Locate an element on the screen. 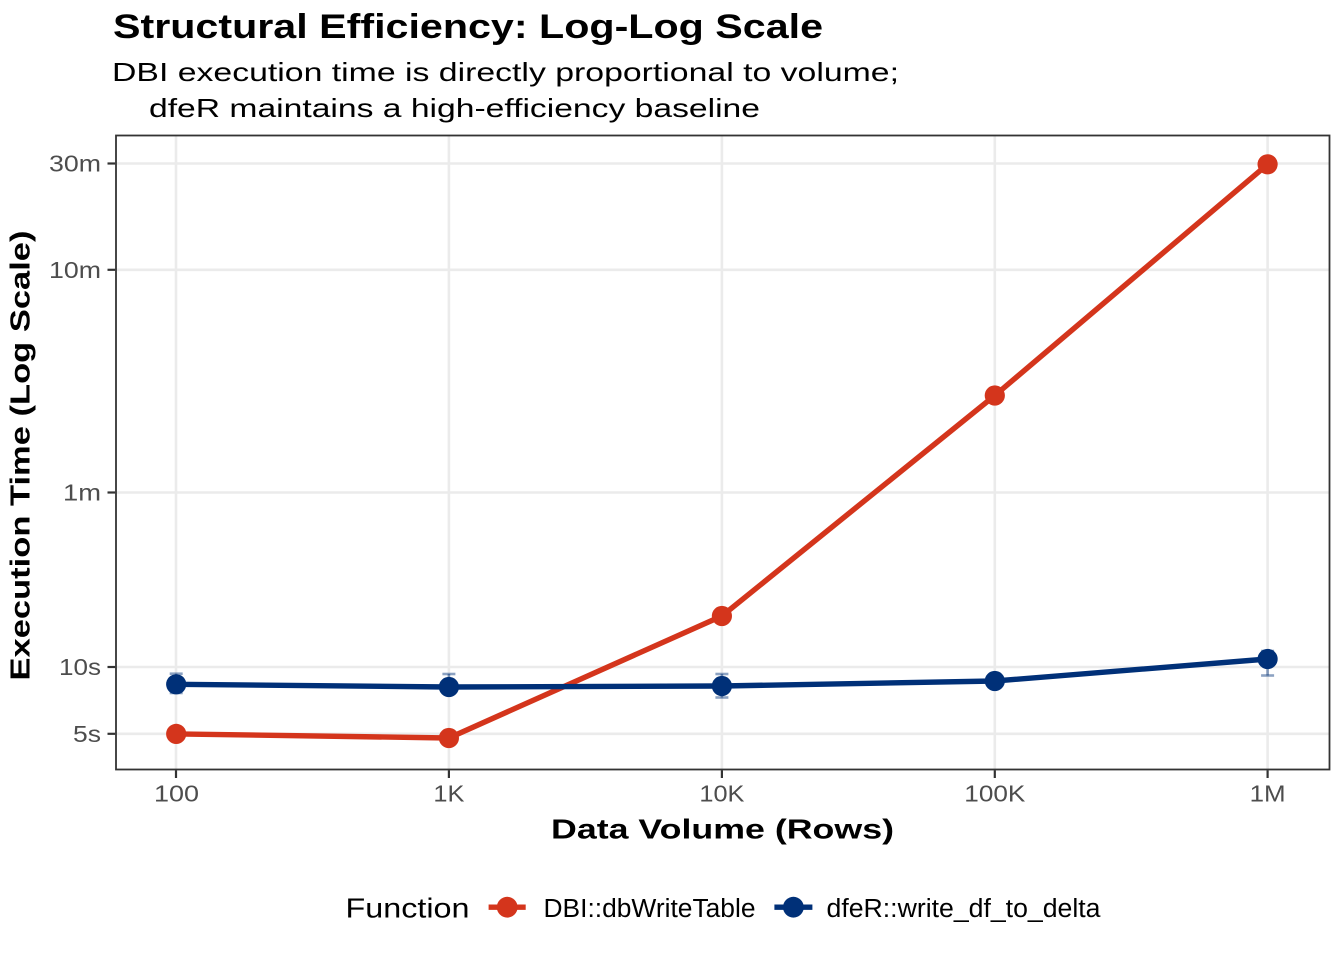 The width and height of the screenshot is (1344, 965). svg-text: Data Volume (Rows) is located at coordinates (722, 829).